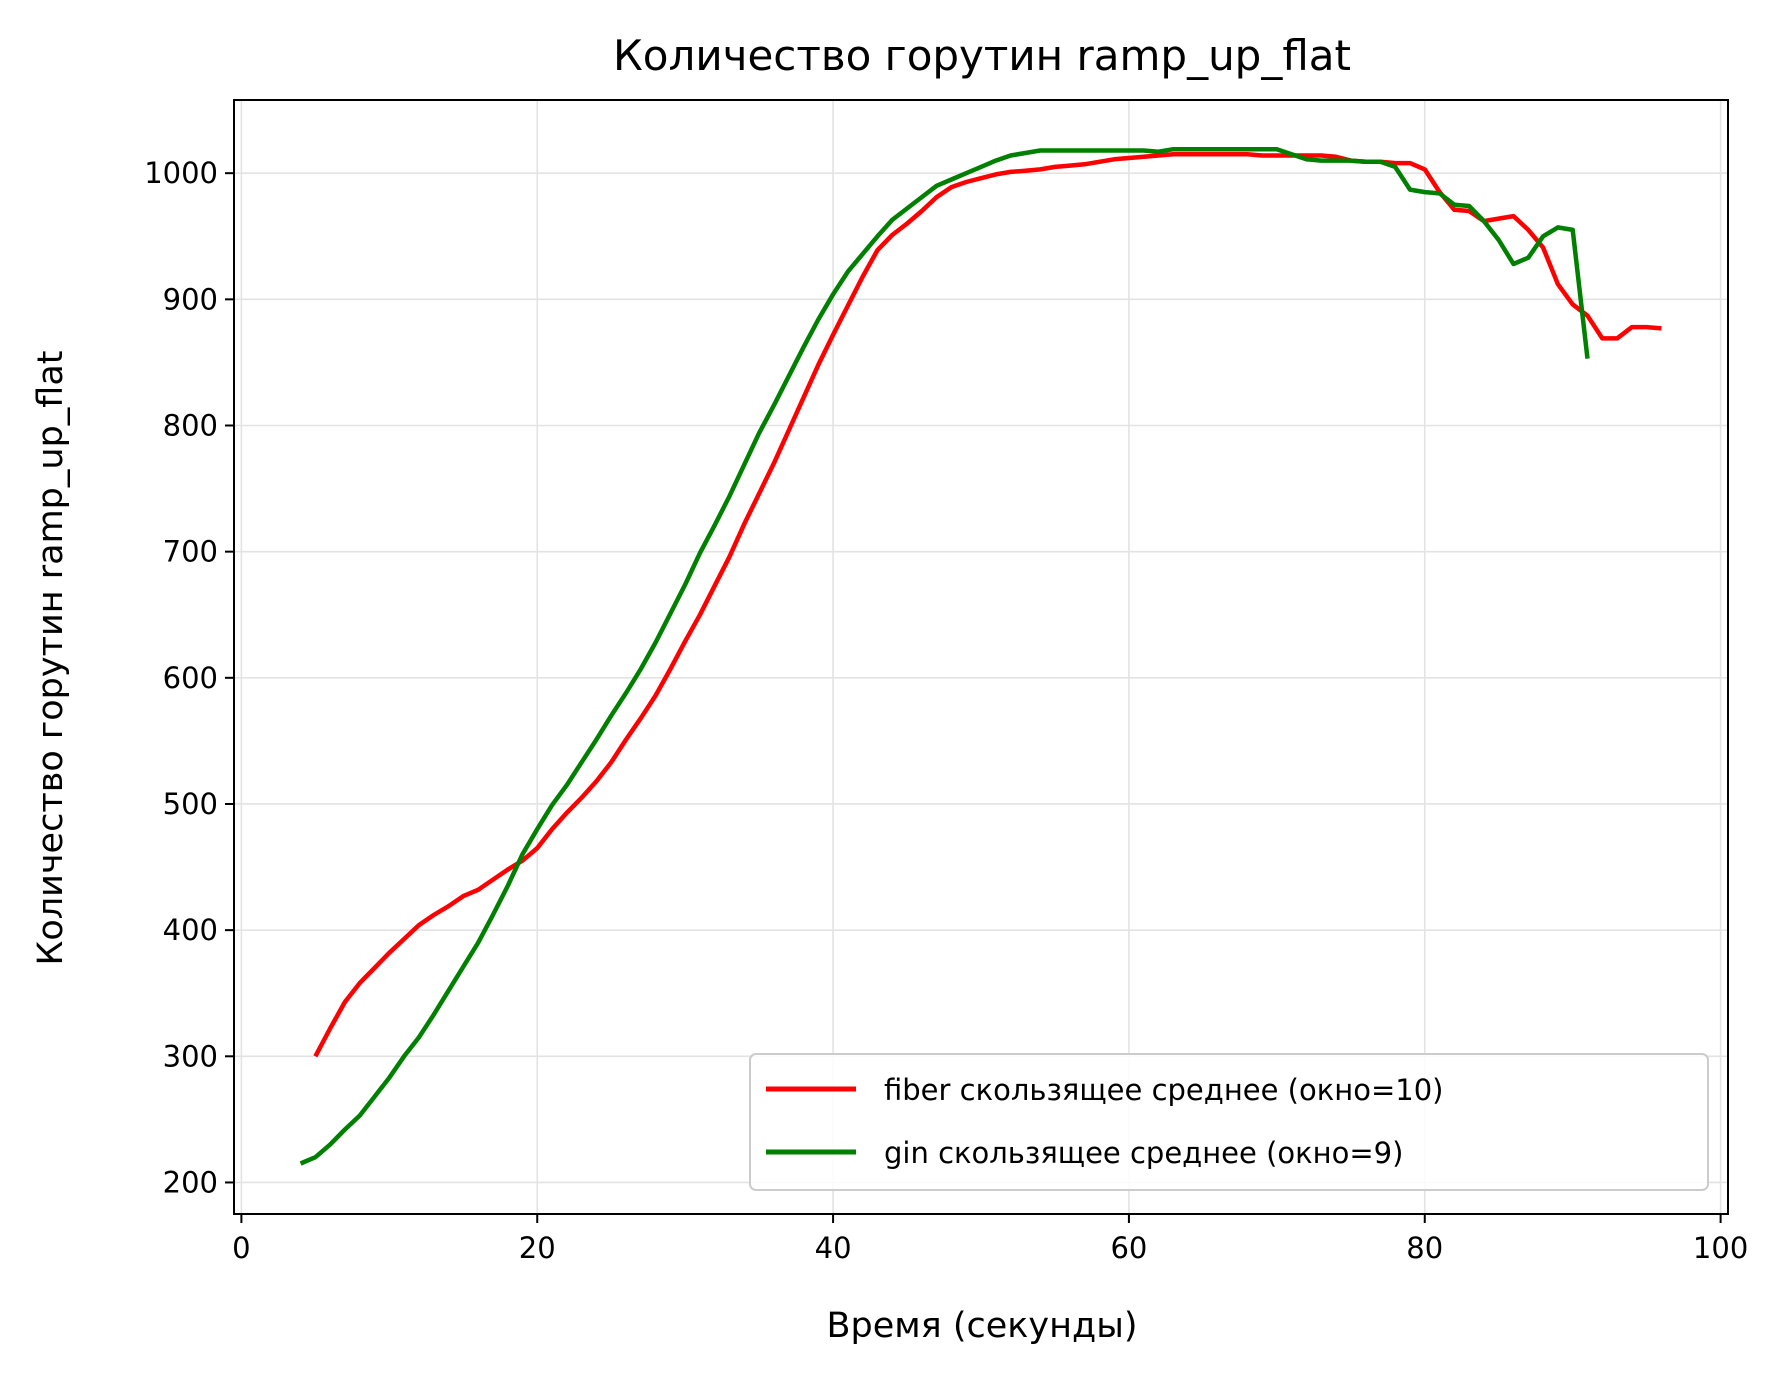  Describe the element at coordinates (1143, 1153) in the screenshot. I see `legend-label-gin: gin скользящее среднее (окно=9)` at that location.